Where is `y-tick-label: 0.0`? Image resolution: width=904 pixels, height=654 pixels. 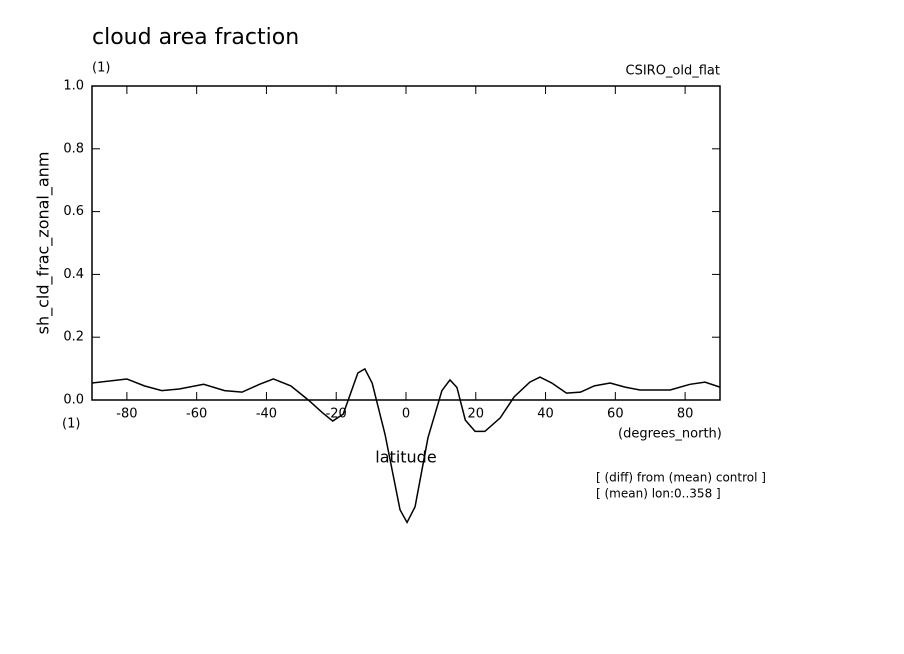 y-tick-label: 0.0 is located at coordinates (73, 400).